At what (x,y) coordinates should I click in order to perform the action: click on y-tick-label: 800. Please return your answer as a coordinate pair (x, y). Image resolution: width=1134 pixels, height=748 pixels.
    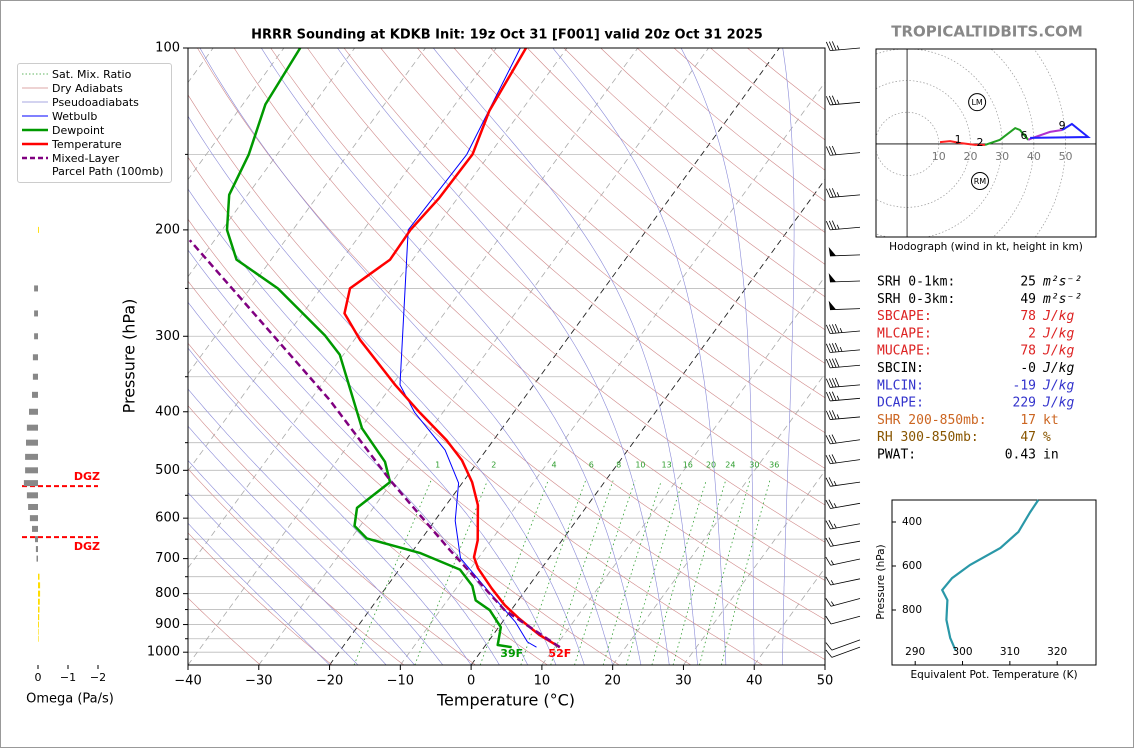
    Looking at the image, I should click on (167, 593).